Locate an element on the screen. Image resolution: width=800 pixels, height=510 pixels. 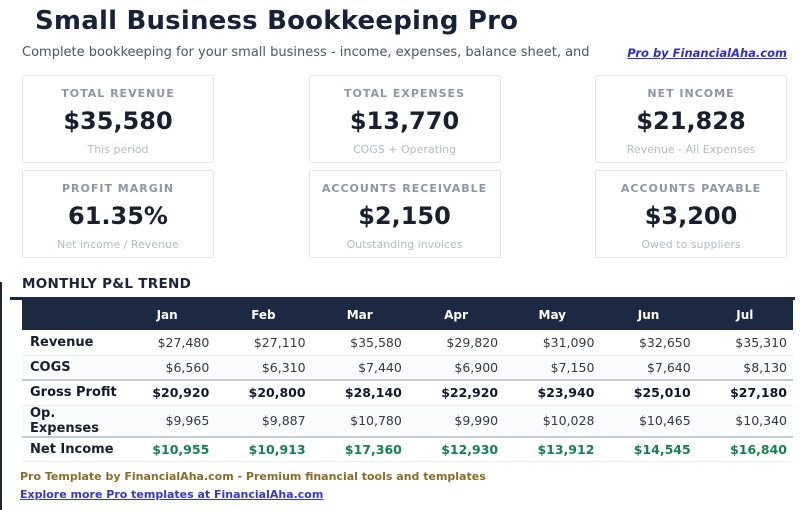
kpi-value: $2,150 is located at coordinates (404, 216).